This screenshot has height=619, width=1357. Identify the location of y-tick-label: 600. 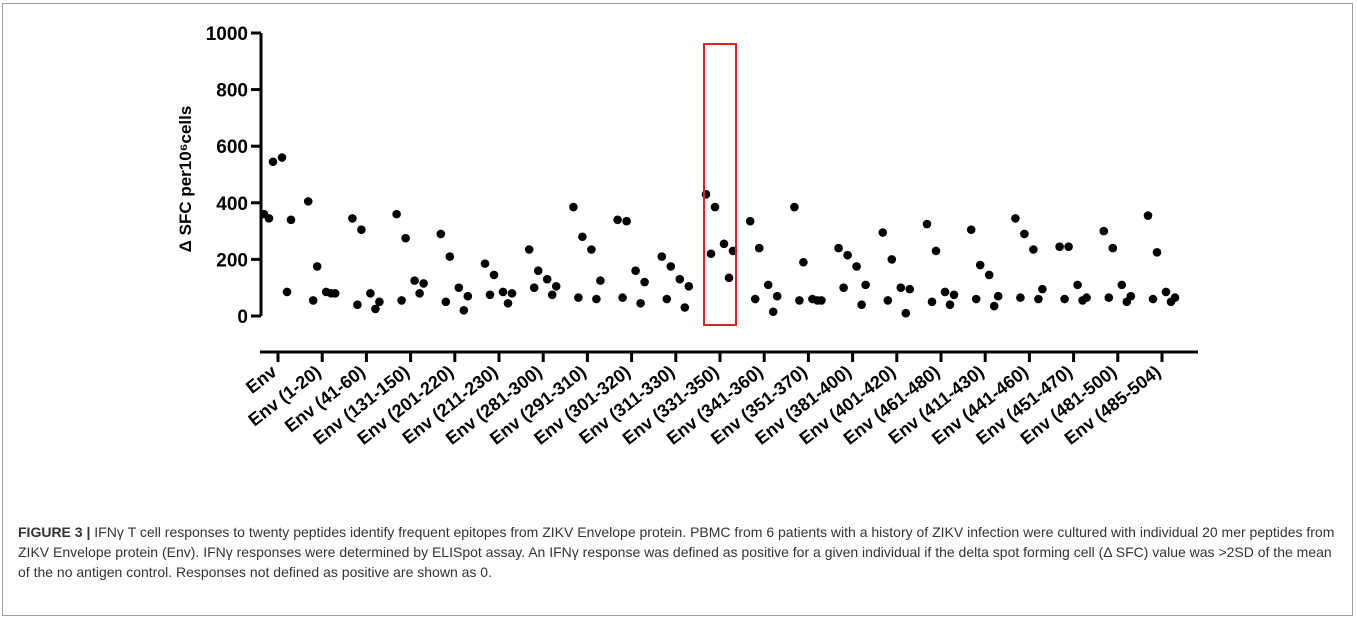
(232, 147).